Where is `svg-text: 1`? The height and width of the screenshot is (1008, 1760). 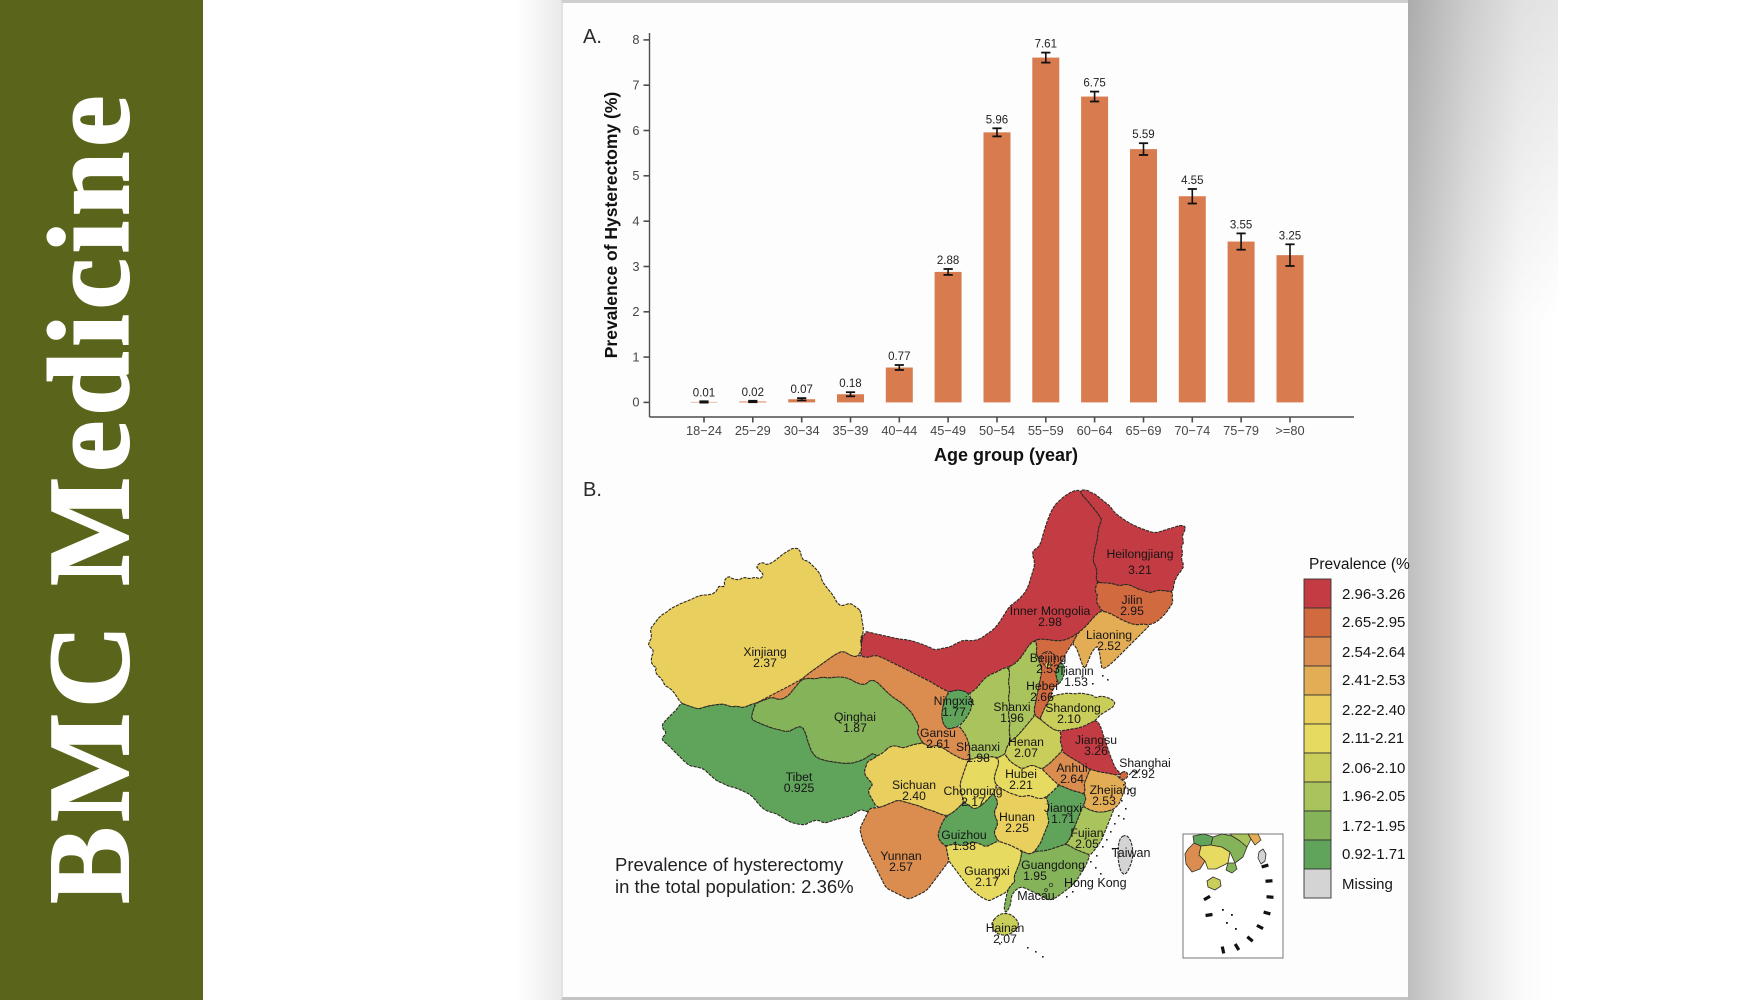 svg-text: 1 is located at coordinates (635, 356).